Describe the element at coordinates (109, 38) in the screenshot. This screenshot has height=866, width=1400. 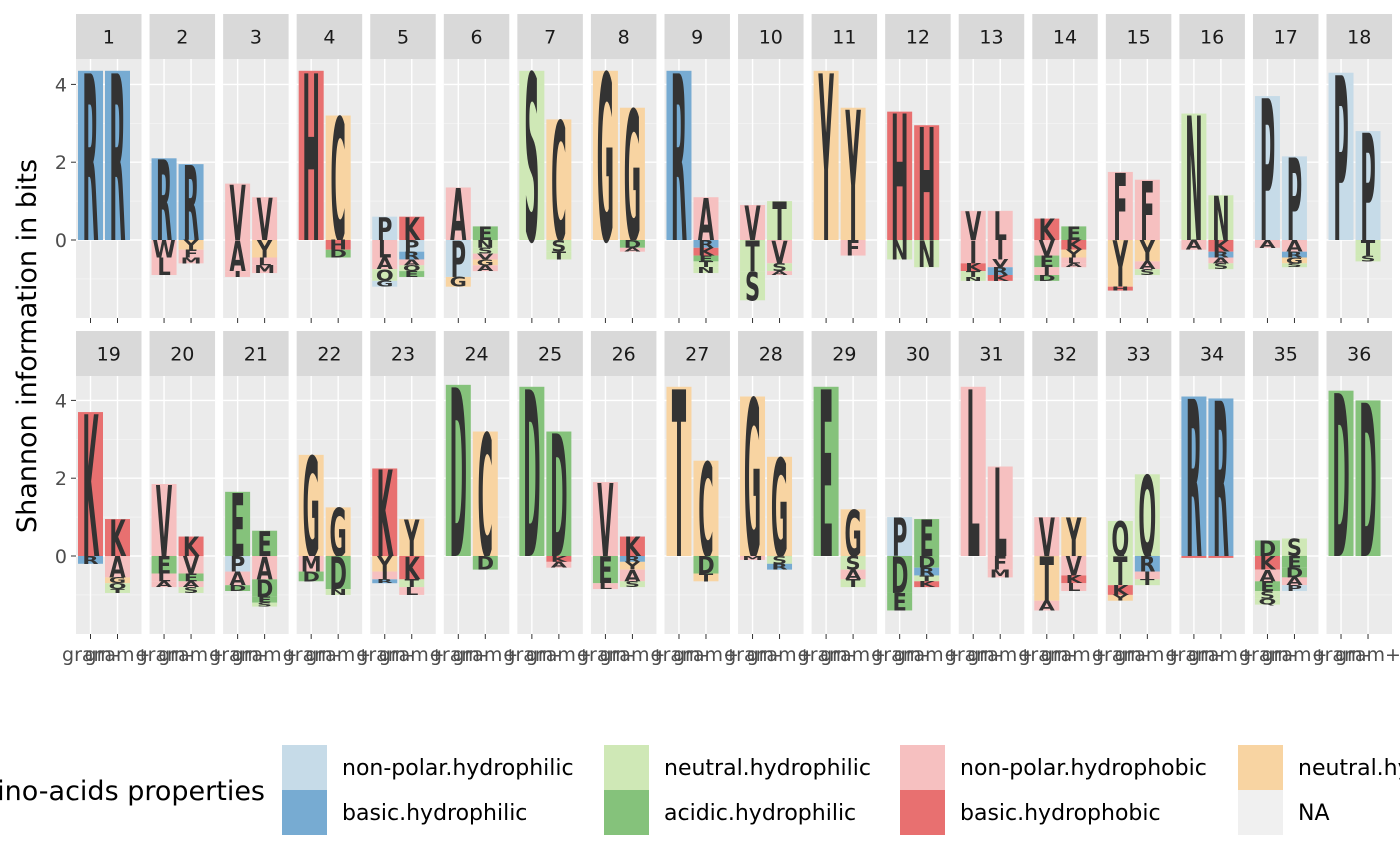
I see `facet-strip-label: 1` at that location.